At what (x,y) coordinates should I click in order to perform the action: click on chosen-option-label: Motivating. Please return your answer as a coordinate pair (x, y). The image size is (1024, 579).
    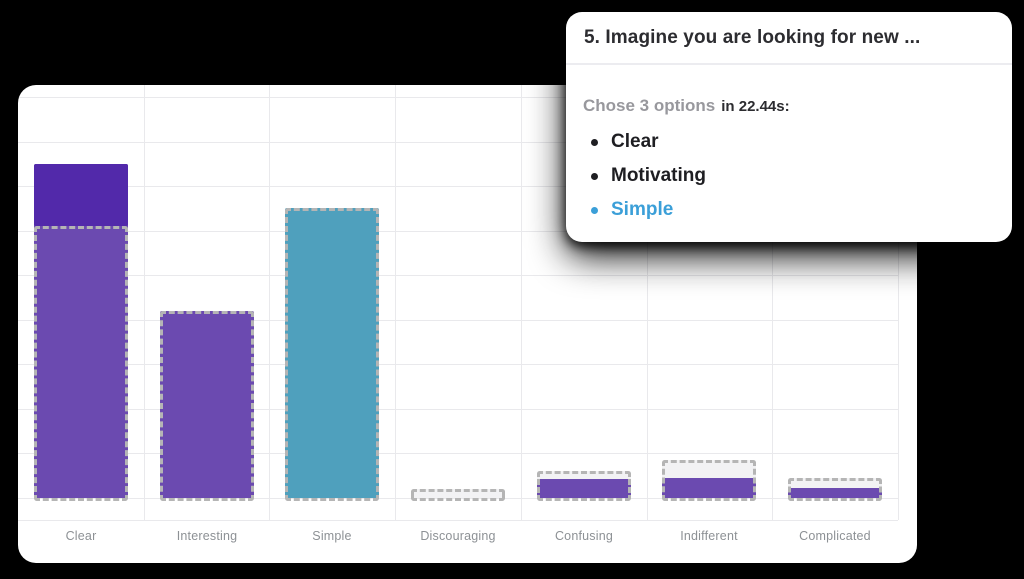
    Looking at the image, I should click on (658, 175).